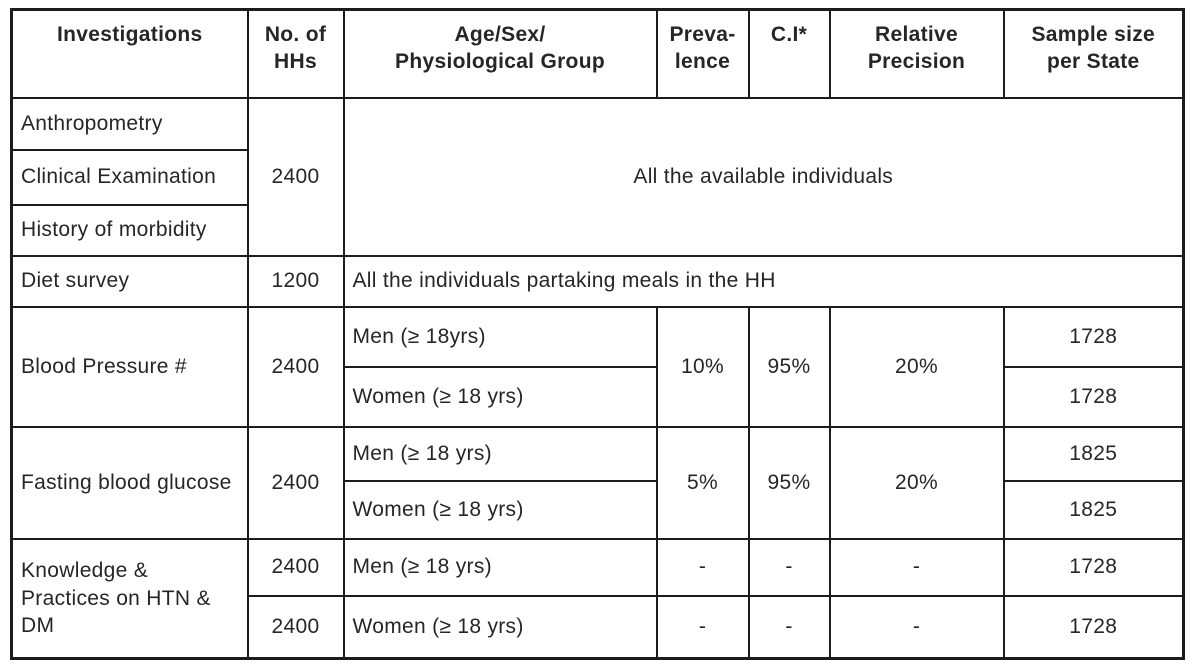 The image size is (1193, 665). What do you see at coordinates (597, 230) in the screenshot?
I see `row-history-of-morbidity: History of morbidity` at bounding box center [597, 230].